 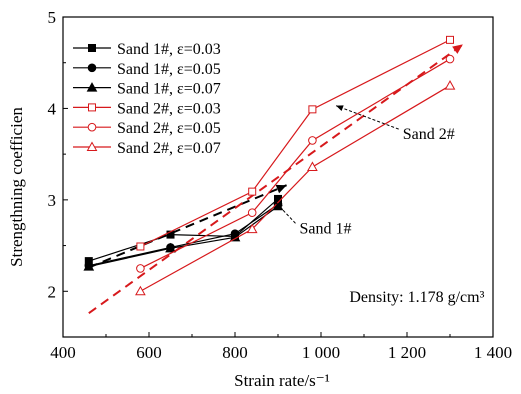 What do you see at coordinates (169, 69) in the screenshot?
I see `legend-label: Sand 1#, ε=0.05` at bounding box center [169, 69].